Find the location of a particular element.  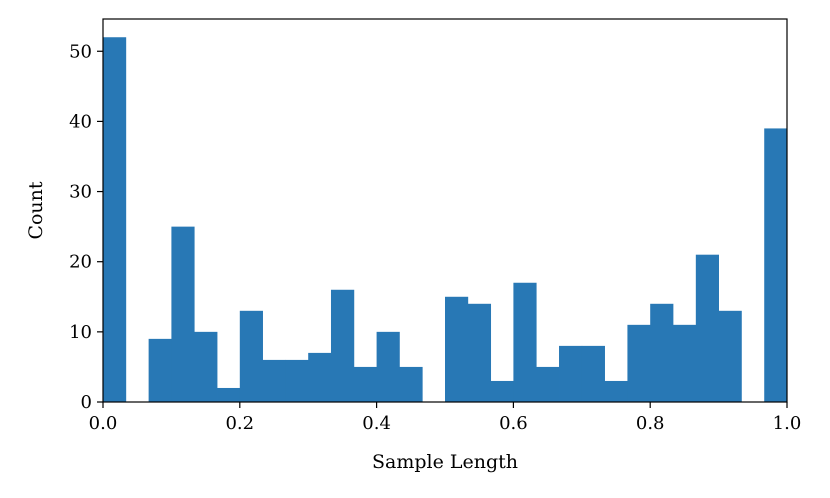

y-tick-label: 40 is located at coordinates (80, 121).